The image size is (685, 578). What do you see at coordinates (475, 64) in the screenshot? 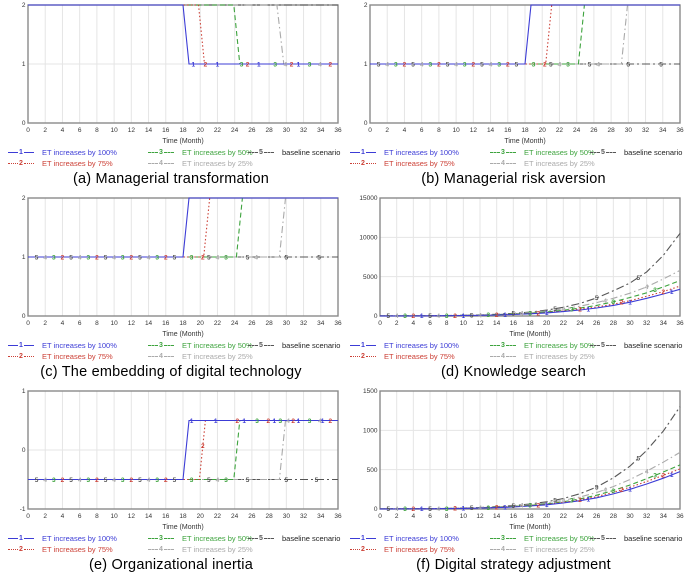
I see `markers-2: 2 2 2 2 2` at bounding box center [475, 64].